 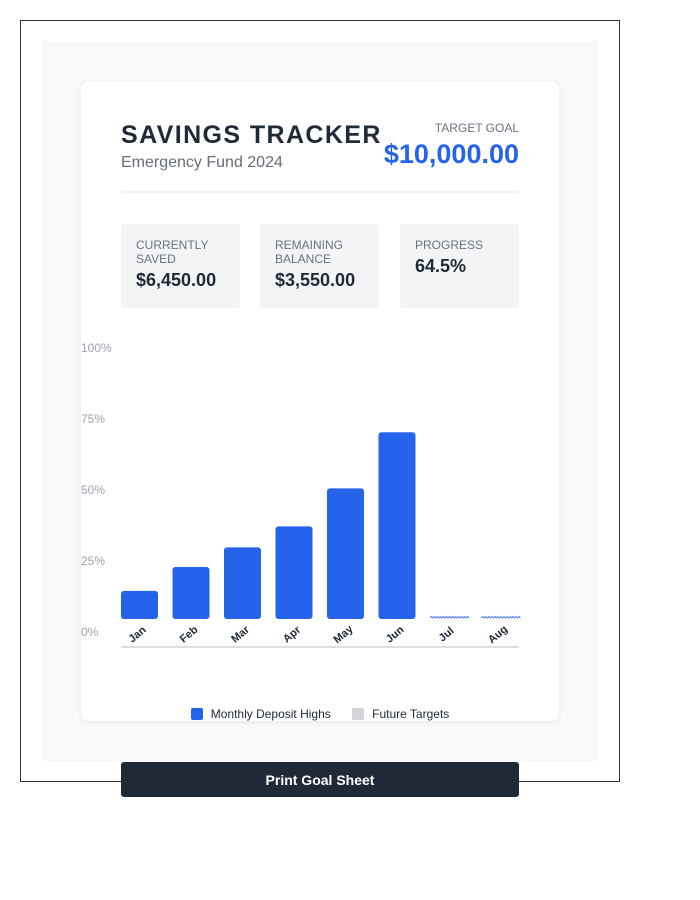 What do you see at coordinates (90, 632) in the screenshot?
I see `y-tick-label: 0%` at bounding box center [90, 632].